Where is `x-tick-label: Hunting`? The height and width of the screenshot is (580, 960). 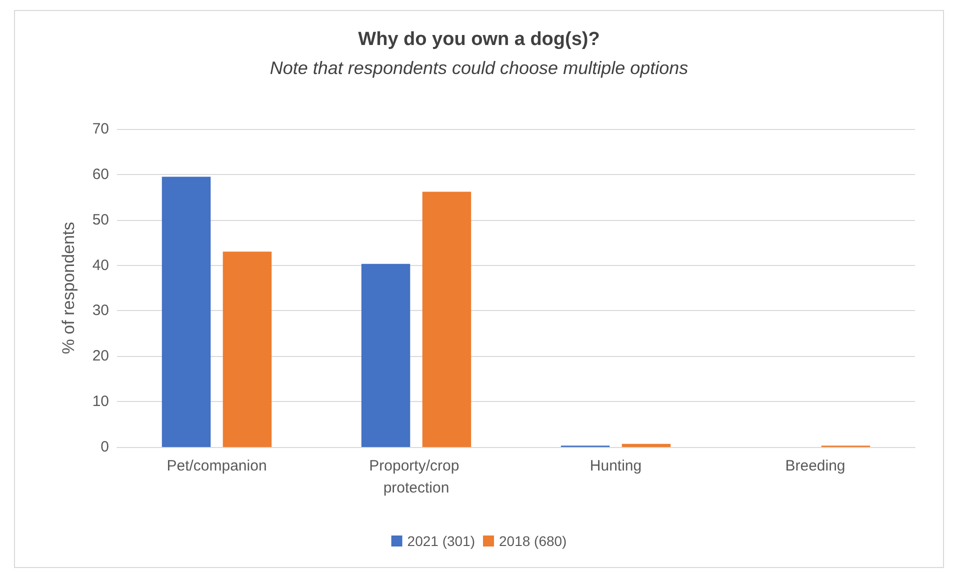 x-tick-label: Hunting is located at coordinates (616, 466).